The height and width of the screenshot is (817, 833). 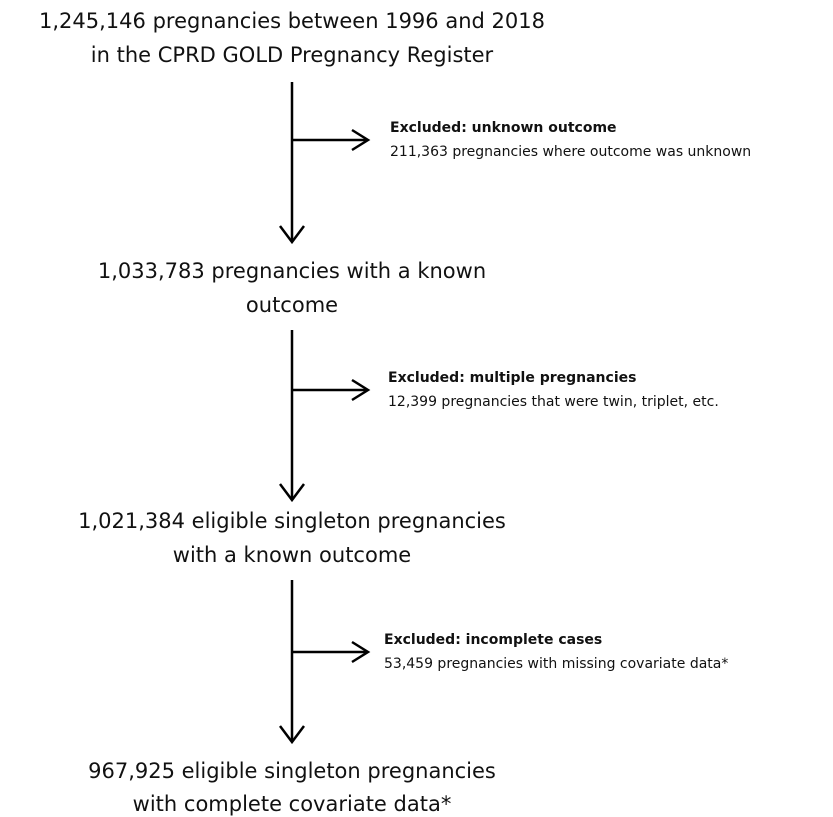 What do you see at coordinates (292, 55) in the screenshot?
I see `node-text: in the CPRD GOLD Pregnancy Register` at bounding box center [292, 55].